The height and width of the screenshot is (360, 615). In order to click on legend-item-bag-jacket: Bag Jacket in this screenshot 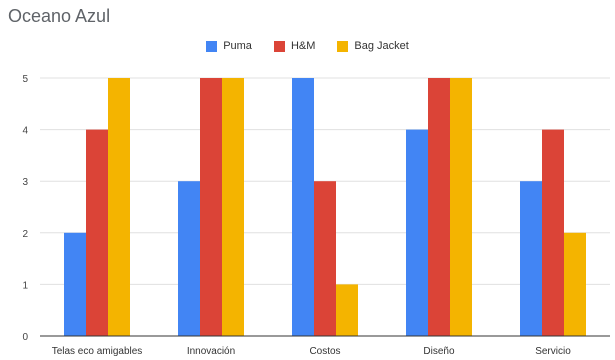, I will do `click(373, 46)`.